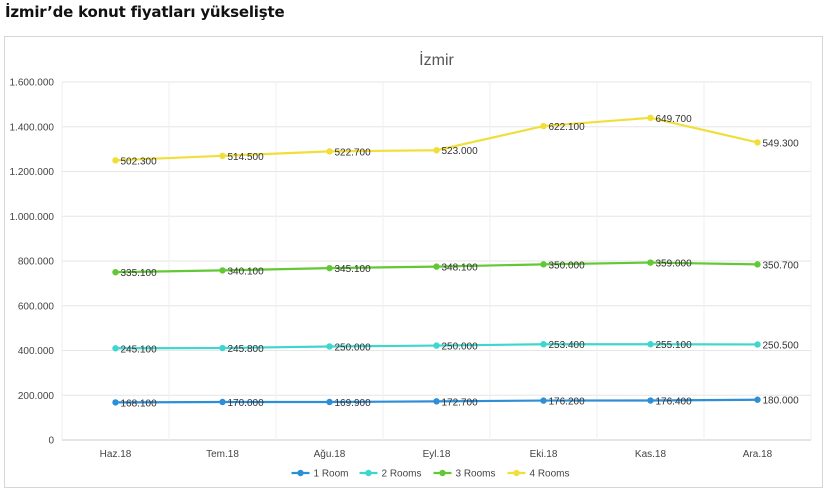  What do you see at coordinates (222, 454) in the screenshot?
I see `x-tick-label: Tem.18` at bounding box center [222, 454].